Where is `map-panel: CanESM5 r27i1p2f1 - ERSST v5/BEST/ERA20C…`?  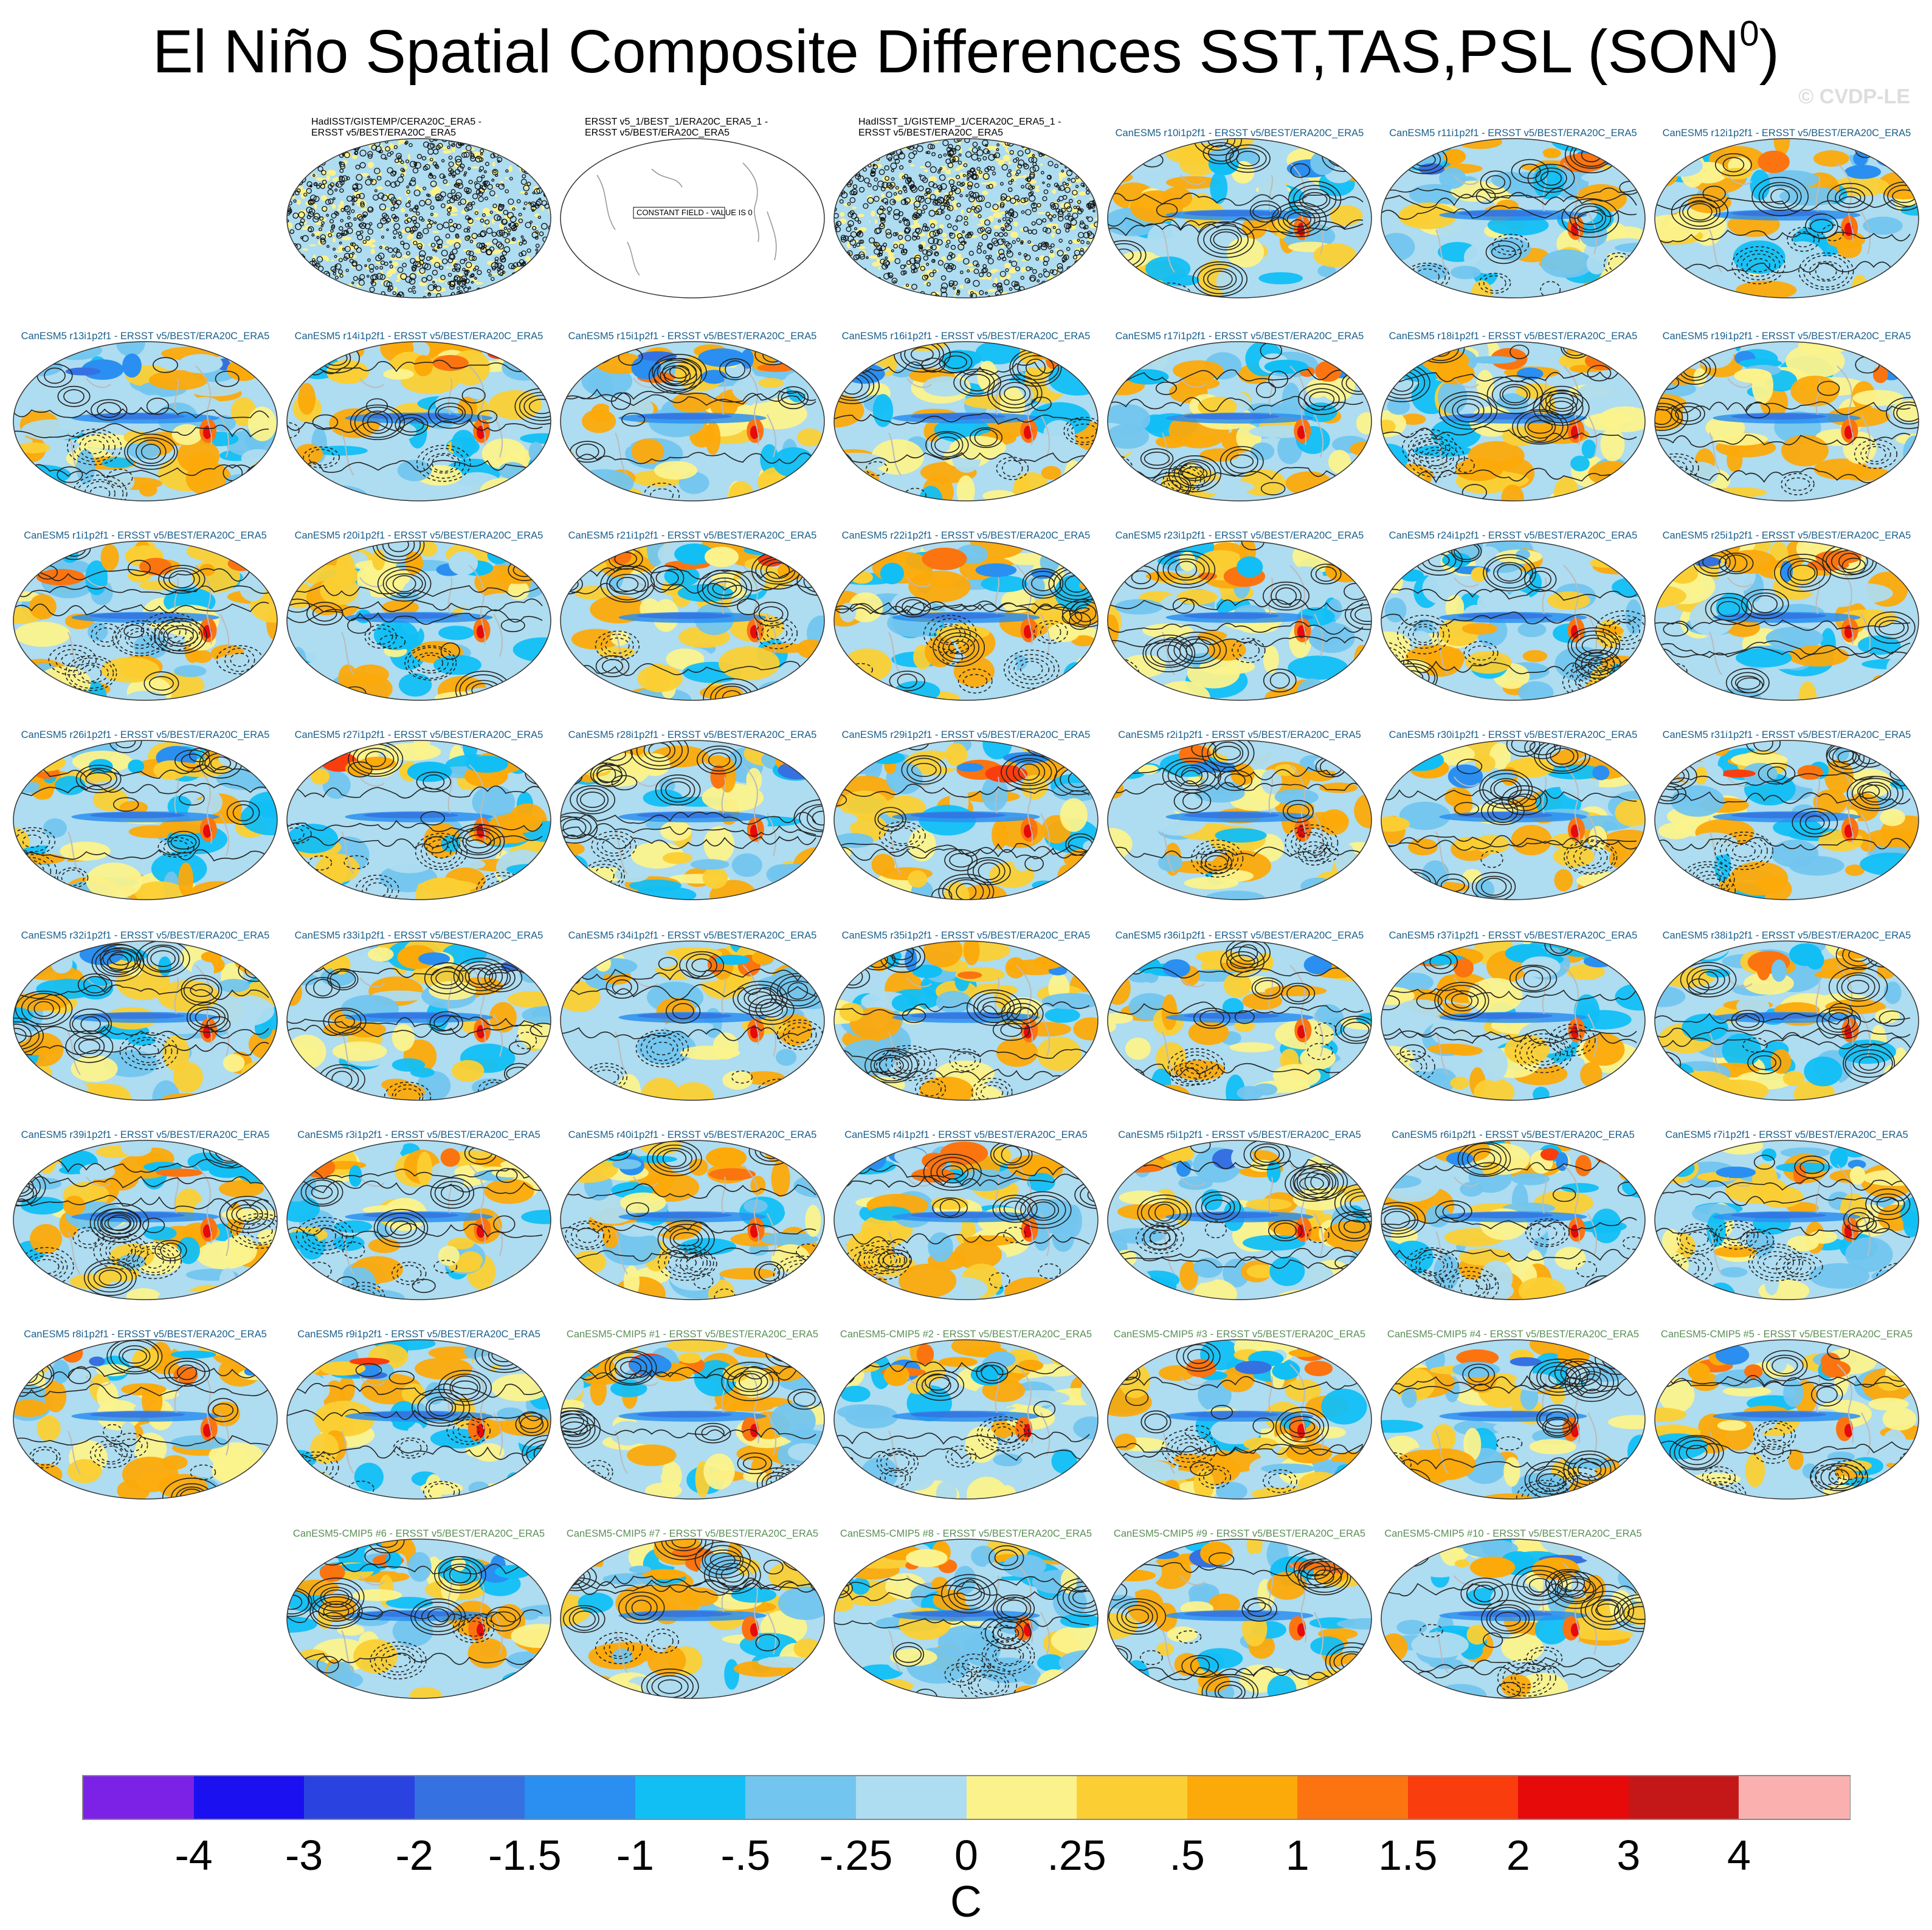
map-panel: CanESM5 r27i1p2f1 - ERSST v5/BEST/ERA20C… is located at coordinates (419, 808).